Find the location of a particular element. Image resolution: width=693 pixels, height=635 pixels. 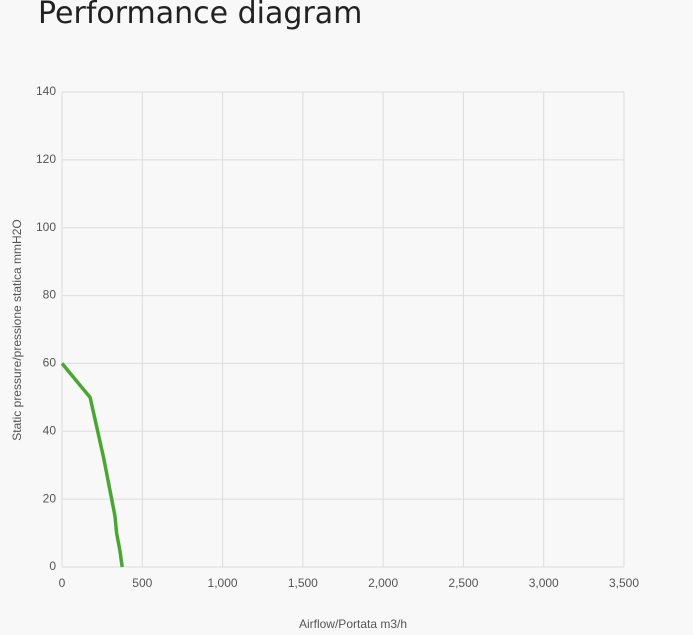

x-tick-label: 0 is located at coordinates (62, 583).